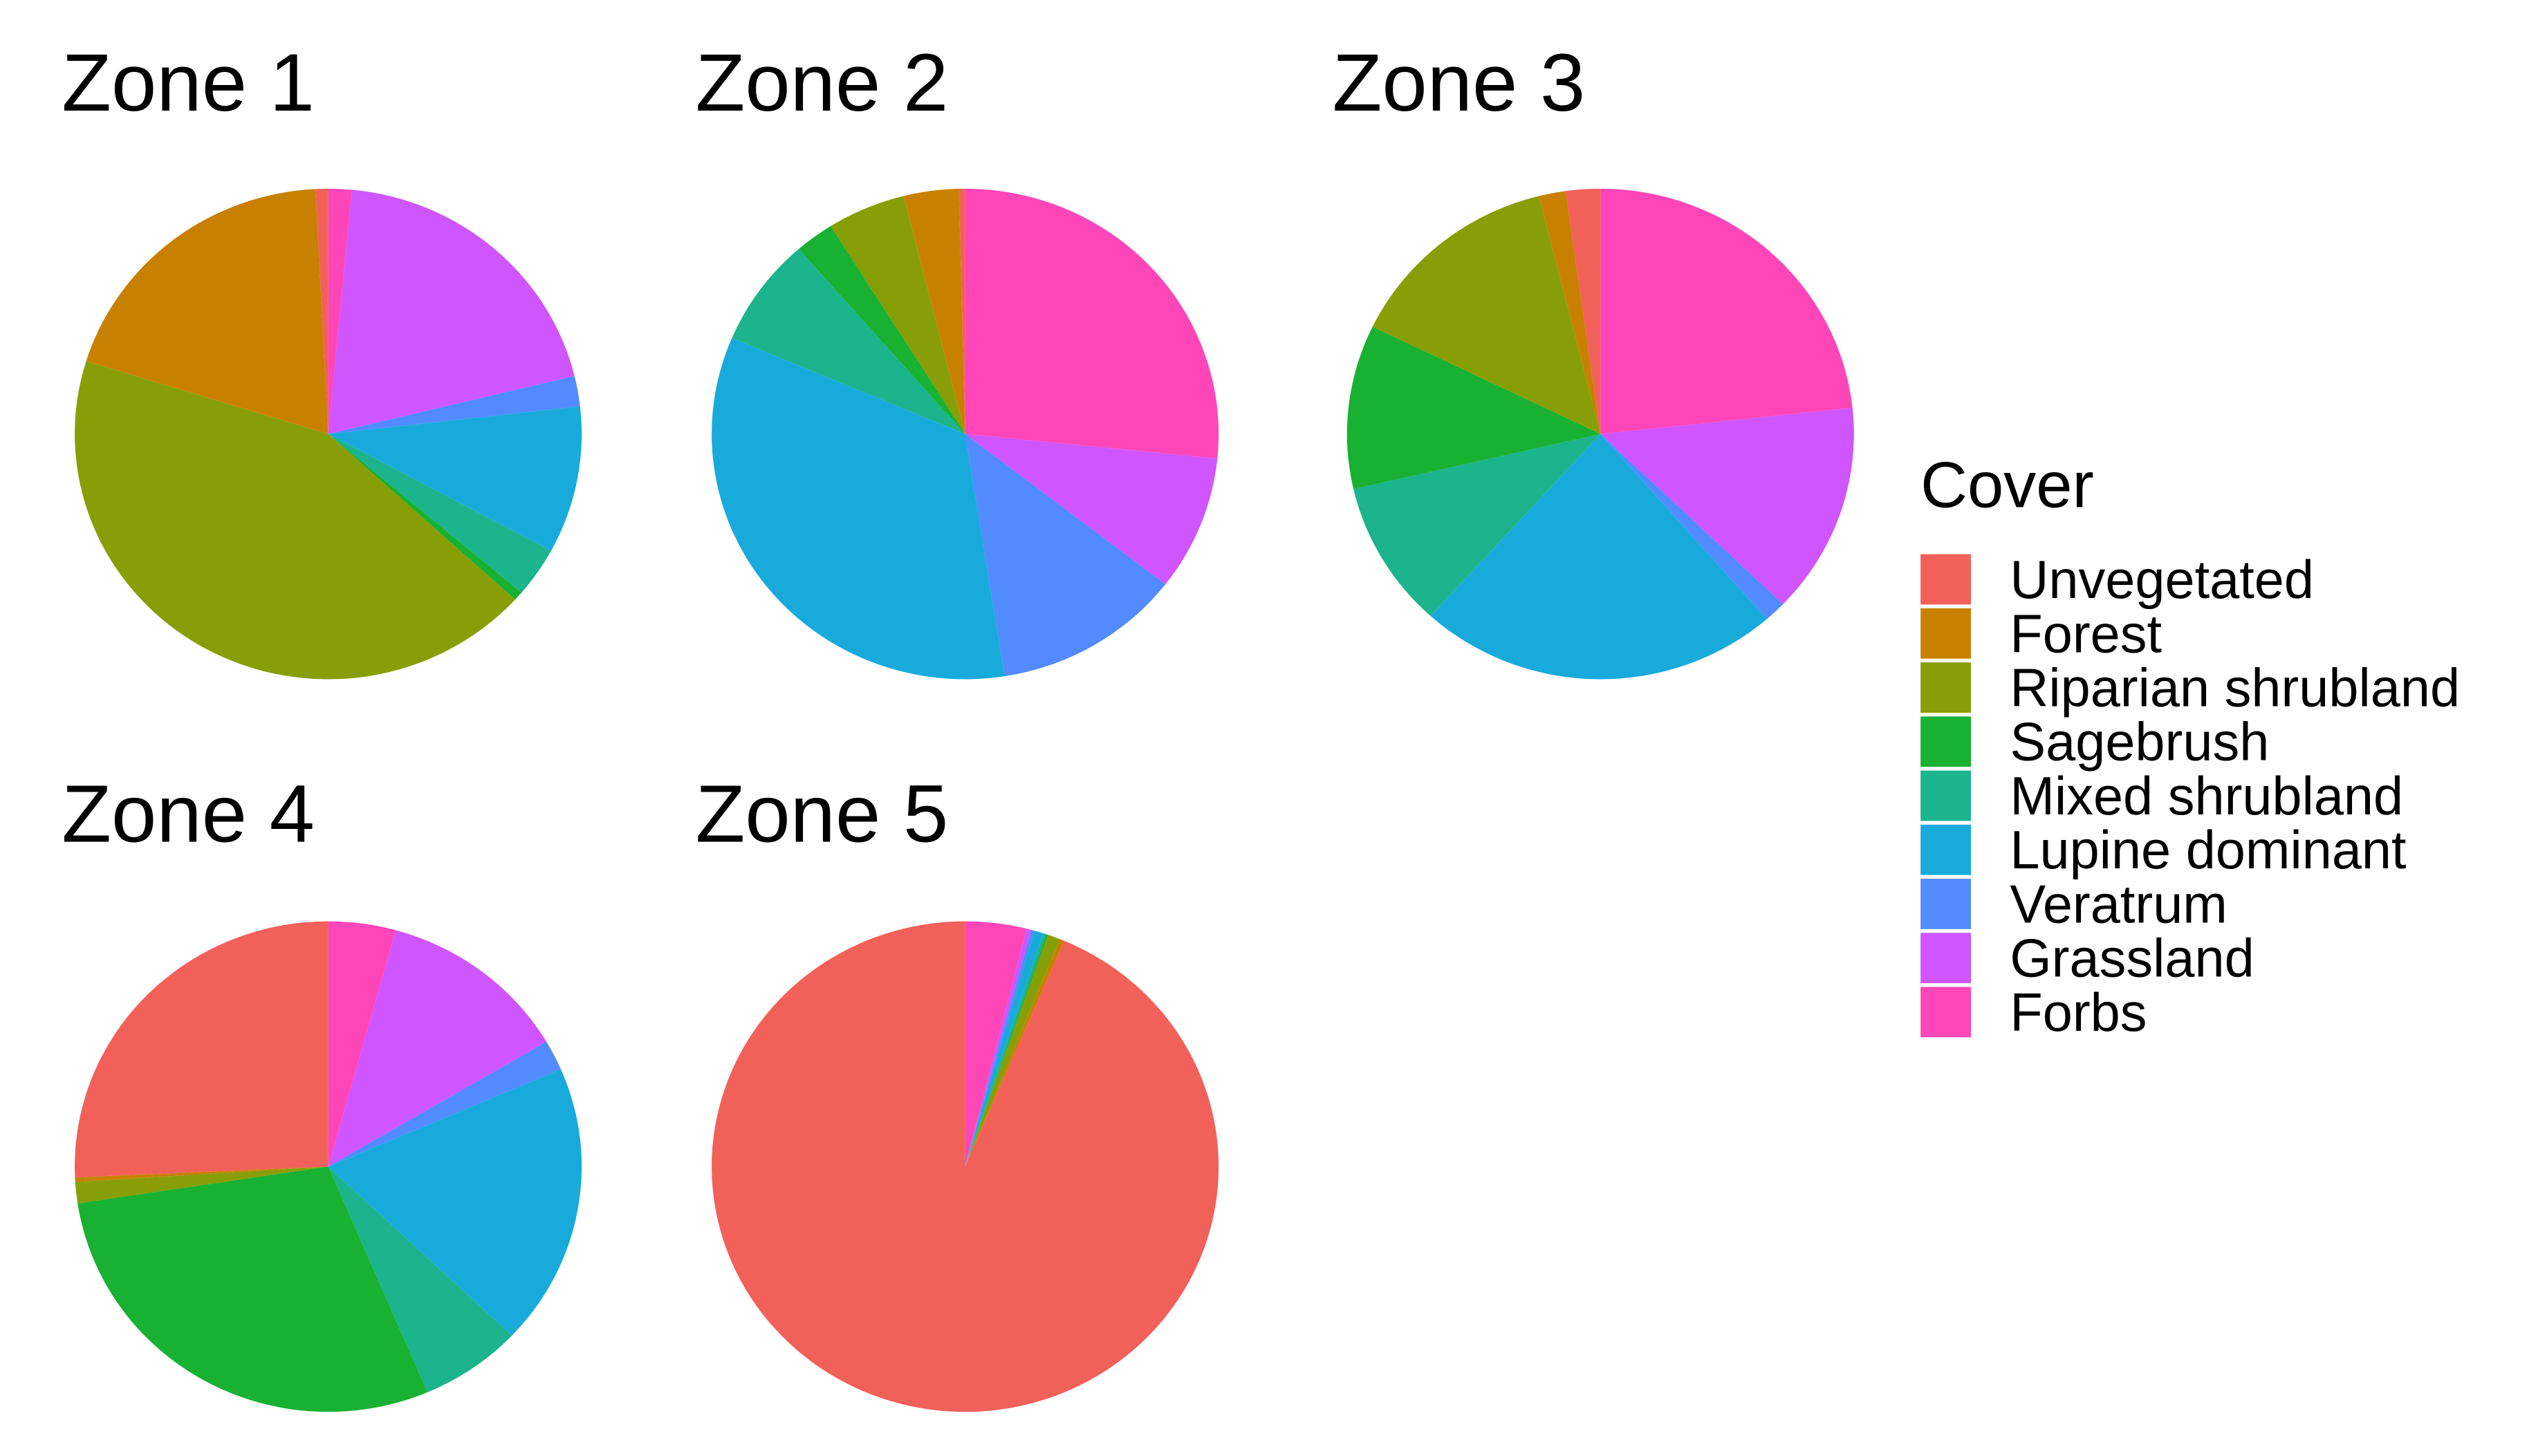 Image resolution: width=2538 pixels, height=1456 pixels. Describe the element at coordinates (2208, 850) in the screenshot. I see `legend-label: Lupine dominant` at that location.